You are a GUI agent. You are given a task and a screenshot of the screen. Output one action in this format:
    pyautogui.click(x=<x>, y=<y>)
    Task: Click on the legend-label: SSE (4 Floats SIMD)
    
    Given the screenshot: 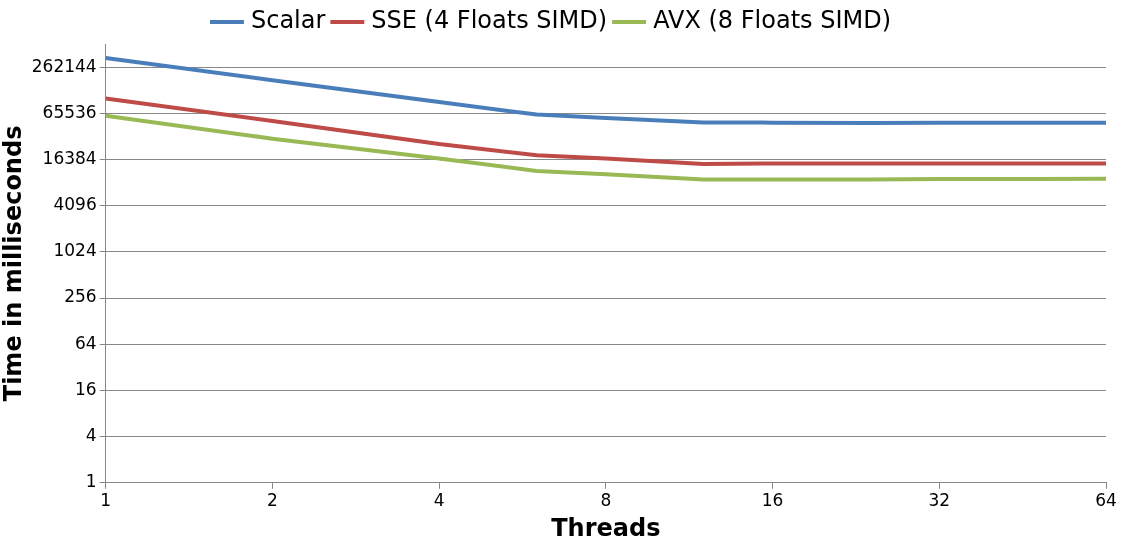 What is the action you would take?
    pyautogui.click(x=489, y=20)
    